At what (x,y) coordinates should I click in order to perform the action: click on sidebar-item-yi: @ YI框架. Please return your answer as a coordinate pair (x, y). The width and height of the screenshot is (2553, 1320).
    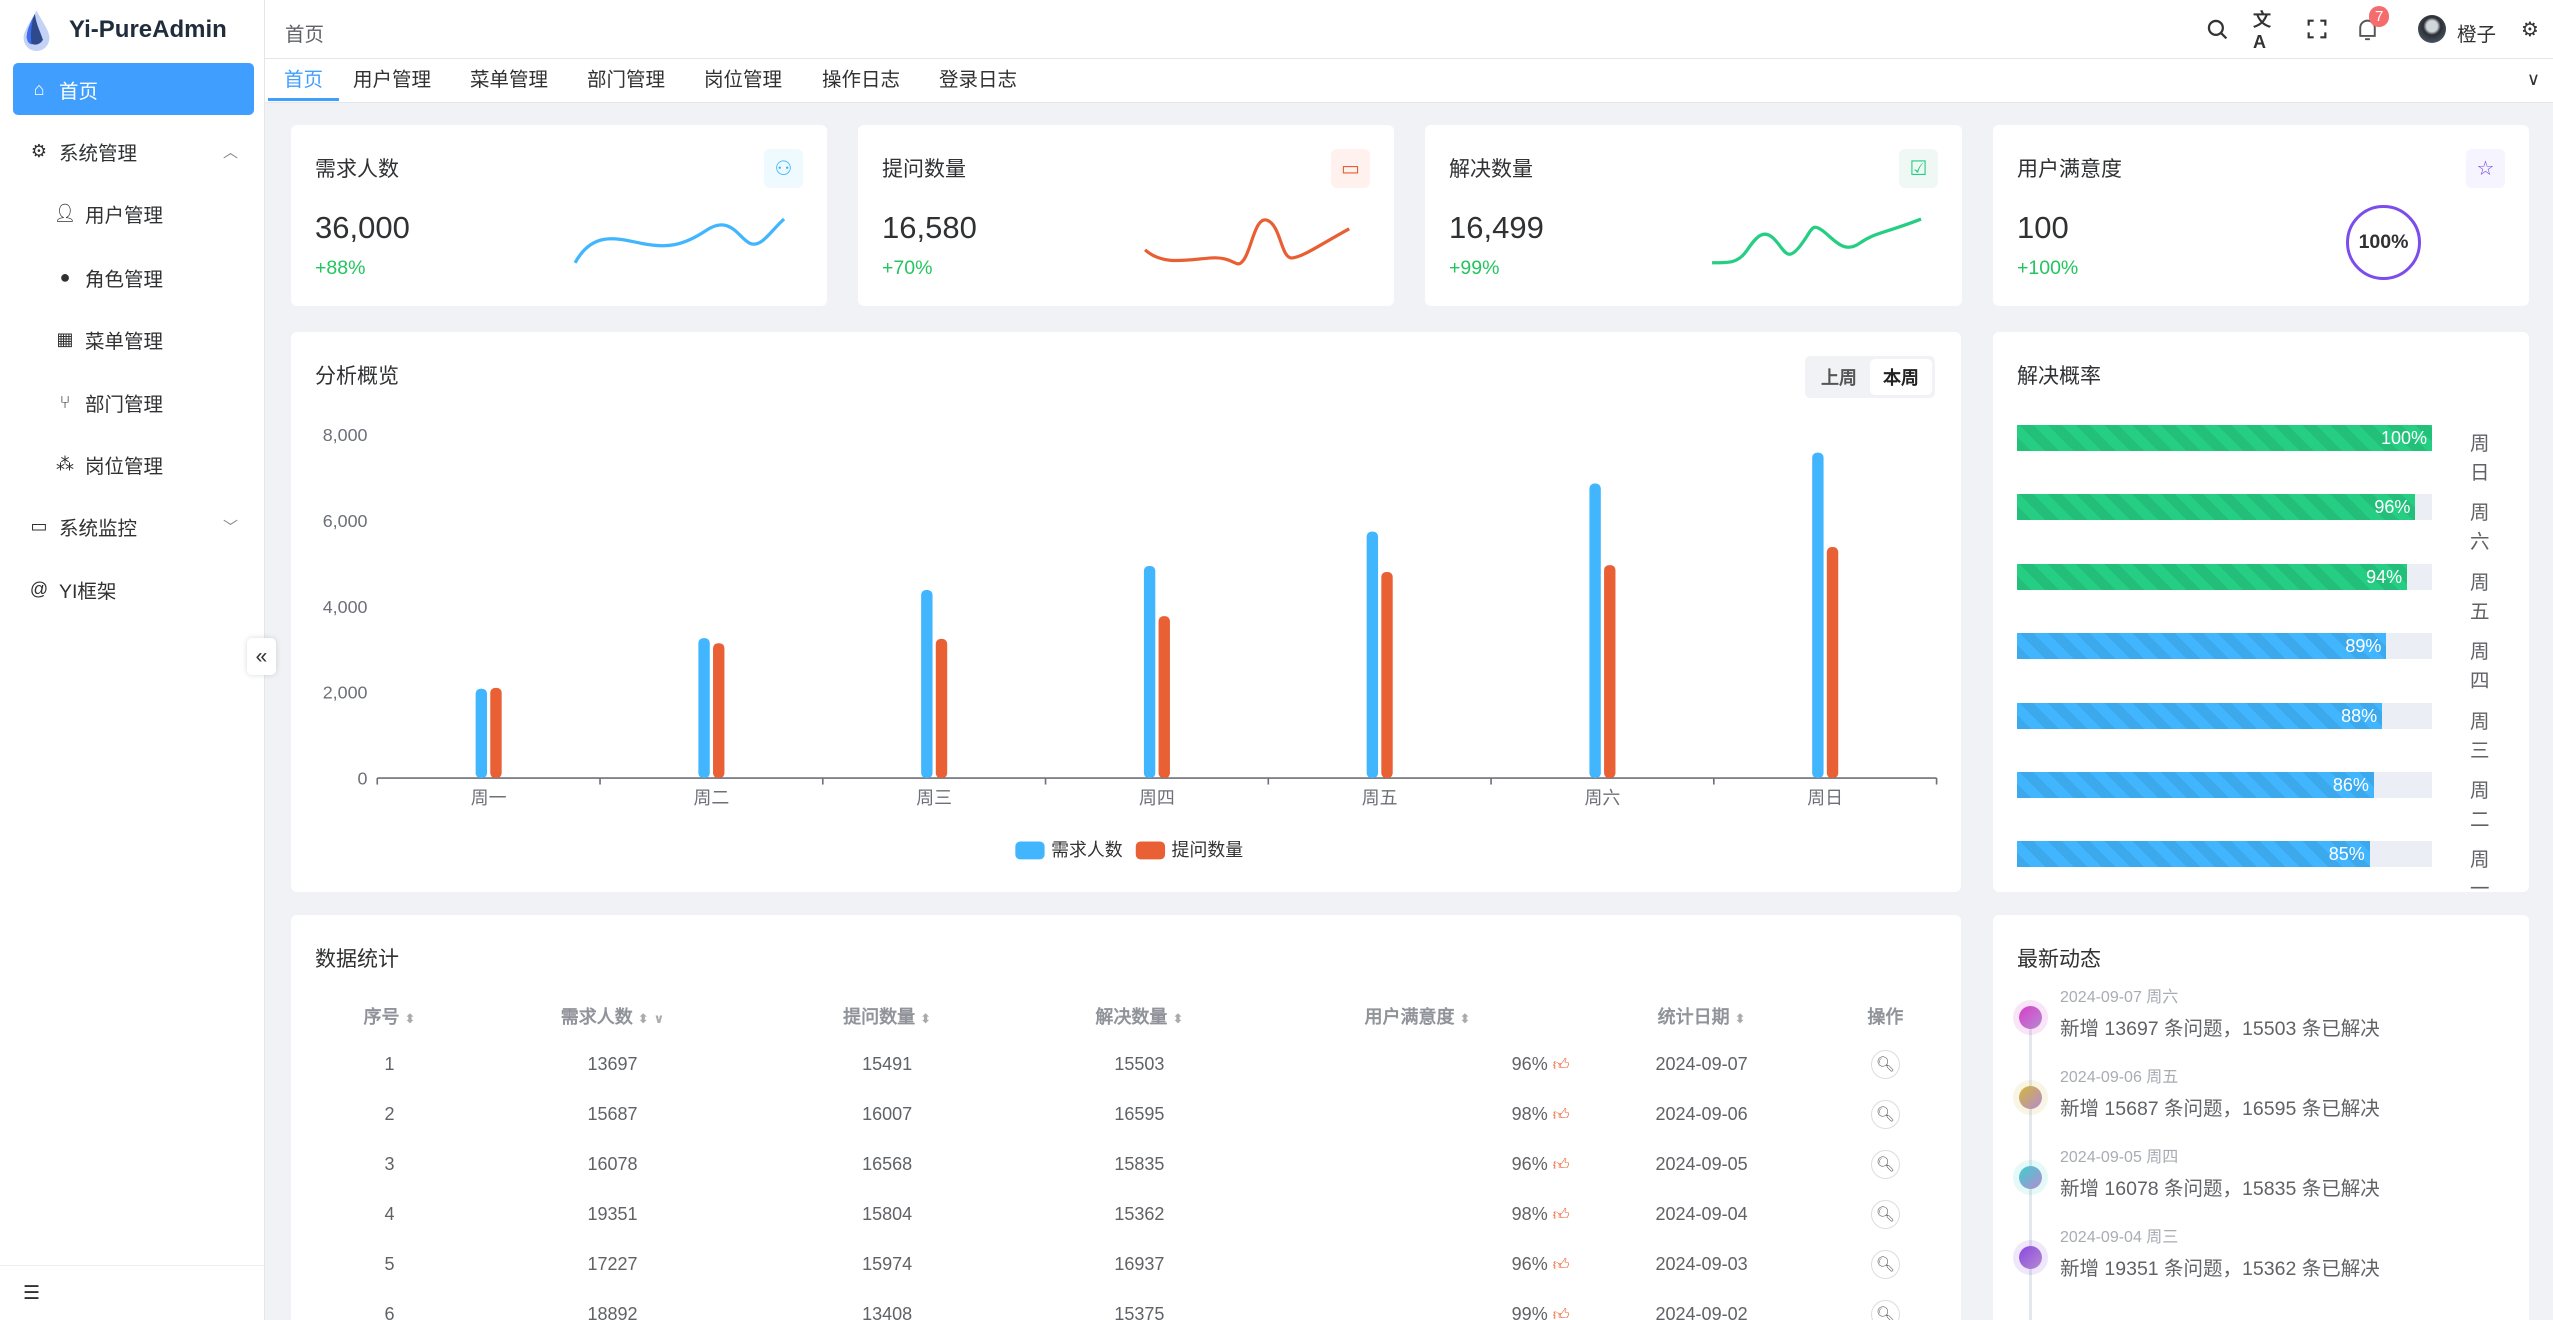
    Looking at the image, I should click on (133, 589).